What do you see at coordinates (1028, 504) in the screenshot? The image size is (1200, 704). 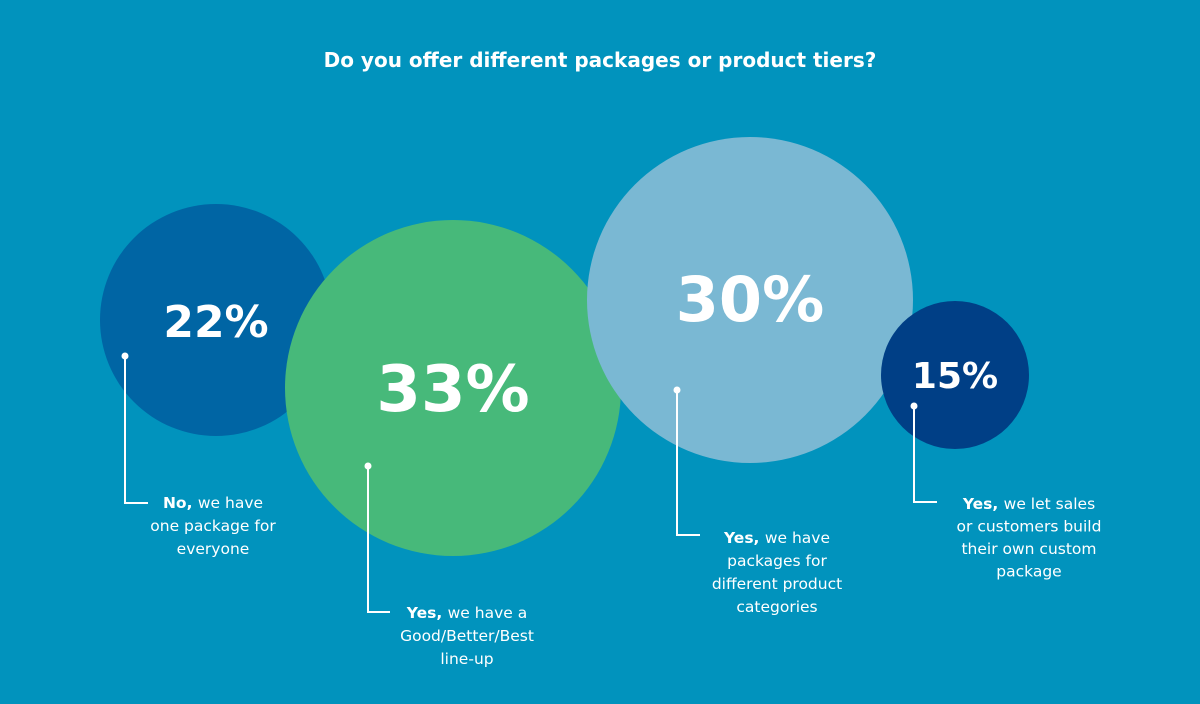 I see `bubble-description-line: Yes, we let sales` at bounding box center [1028, 504].